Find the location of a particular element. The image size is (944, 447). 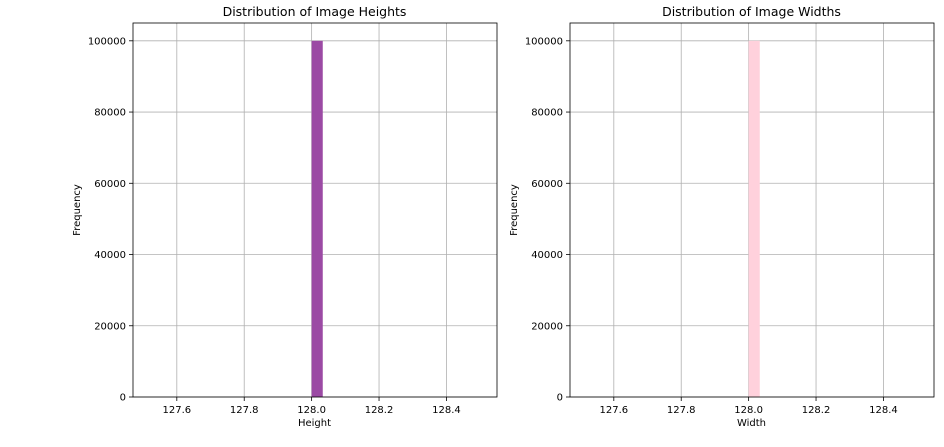

chart-title: Distribution of Image Heights is located at coordinates (315, 11).